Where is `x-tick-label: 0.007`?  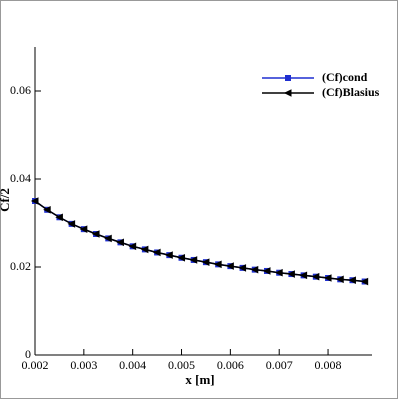 x-tick-label: 0.007 is located at coordinates (279, 365).